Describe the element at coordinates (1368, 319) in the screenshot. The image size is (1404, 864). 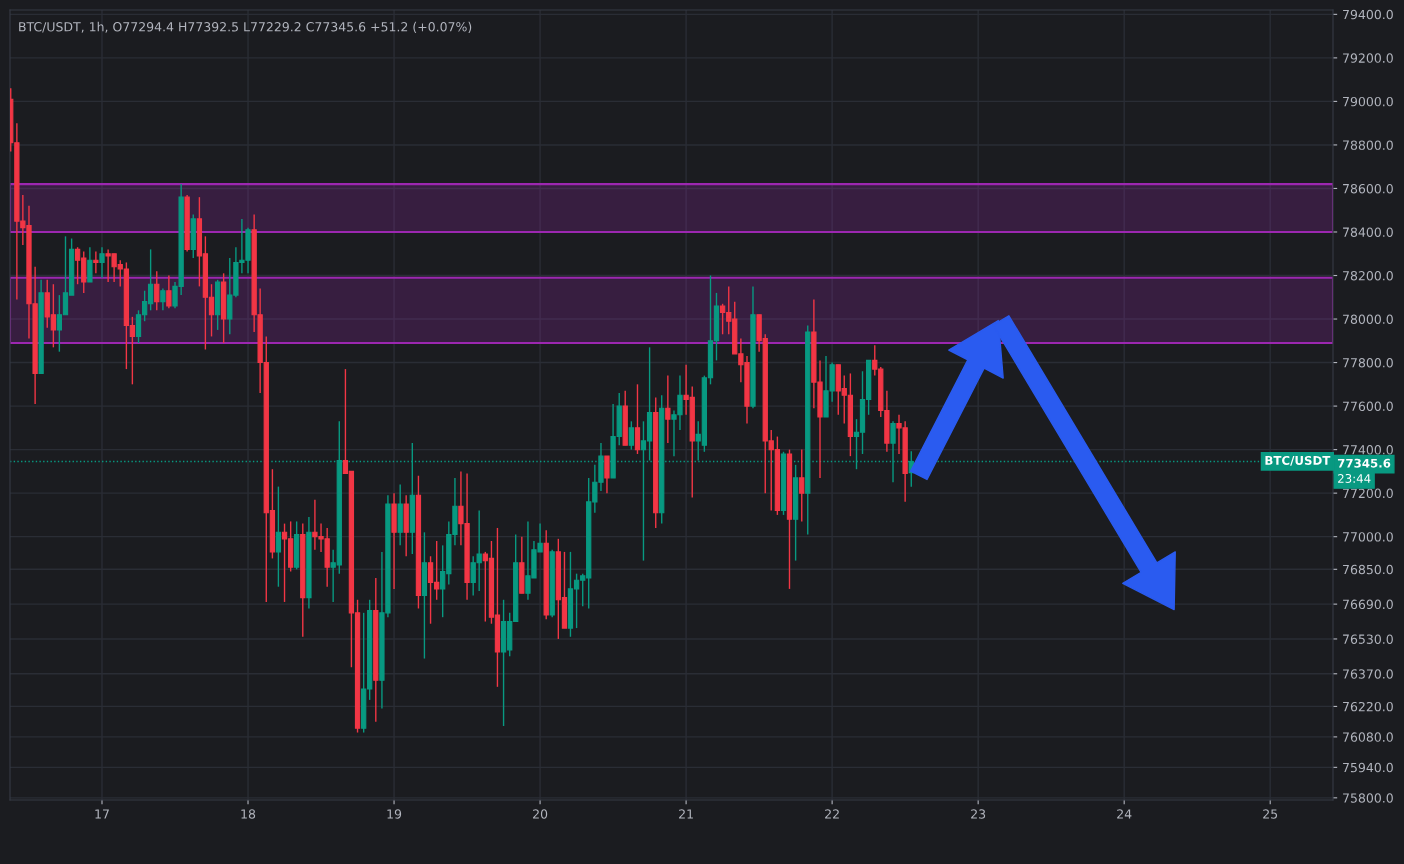
I see `y-tick-label: 78000.0` at that location.